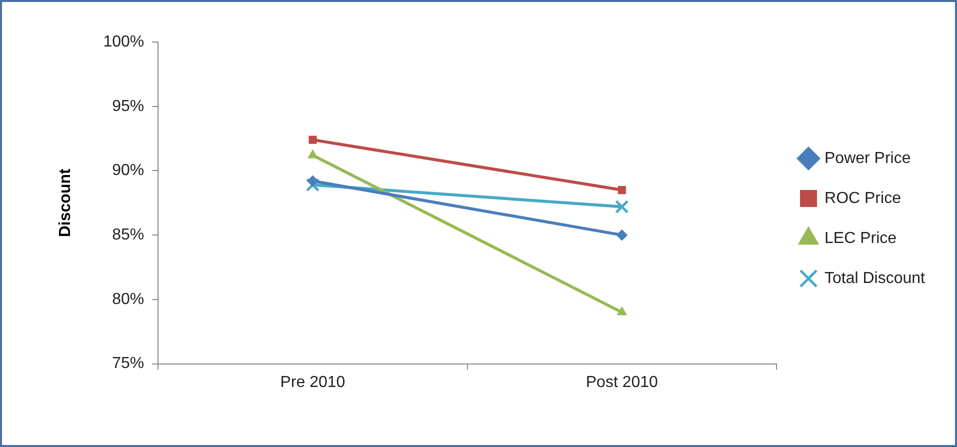 The width and height of the screenshot is (957, 447). What do you see at coordinates (128, 106) in the screenshot?
I see `y-tick-label: 95%` at bounding box center [128, 106].